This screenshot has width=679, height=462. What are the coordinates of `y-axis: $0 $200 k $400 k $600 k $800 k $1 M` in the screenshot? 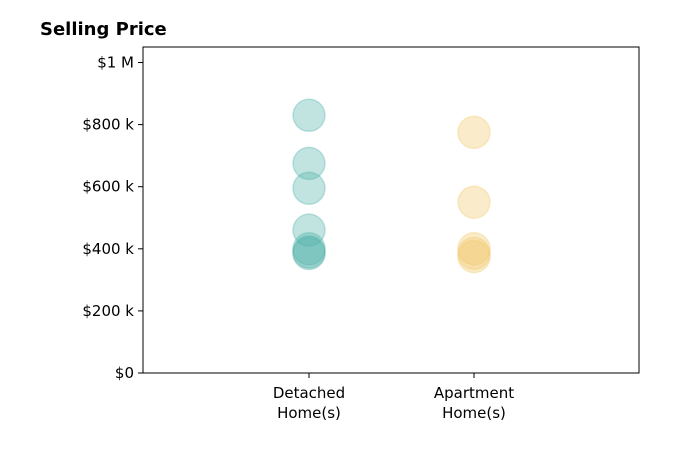 It's located at (112, 218).